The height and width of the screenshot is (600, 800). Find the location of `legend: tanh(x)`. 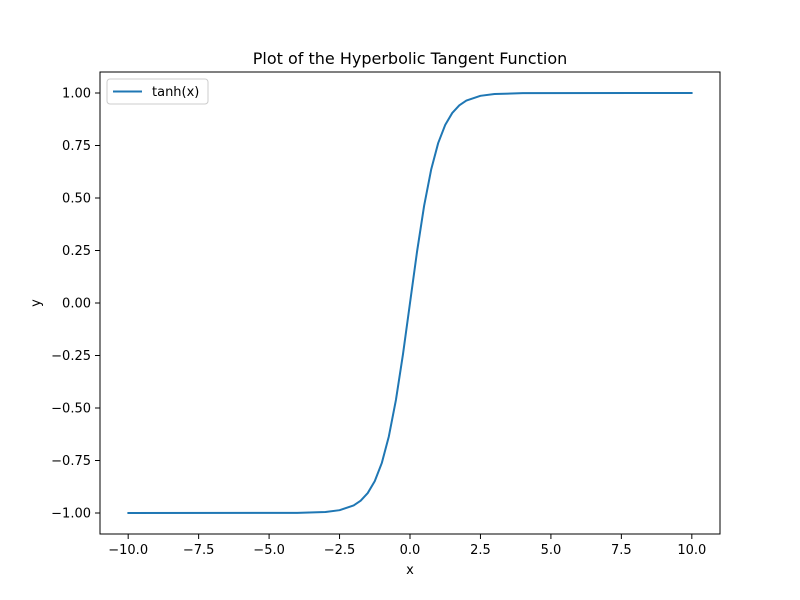

legend: tanh(x) is located at coordinates (157, 91).